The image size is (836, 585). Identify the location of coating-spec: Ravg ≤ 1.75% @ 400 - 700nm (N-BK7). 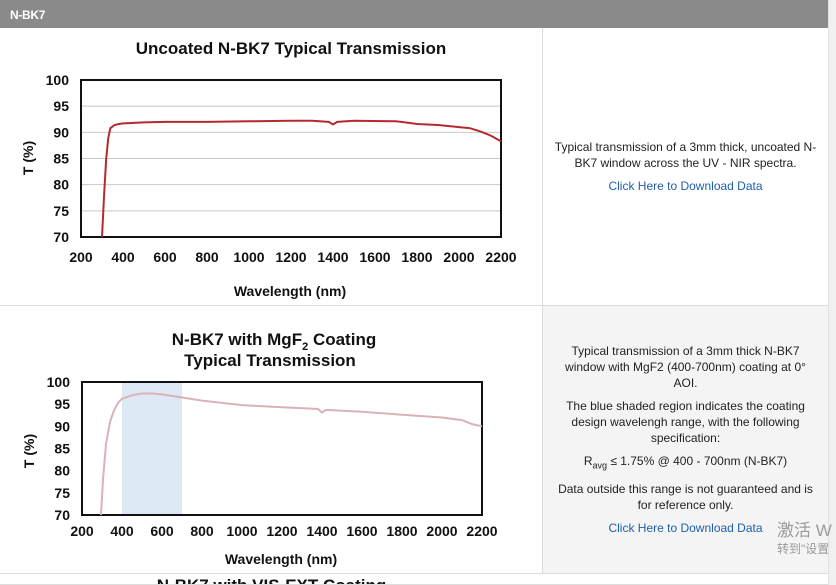
(685, 463).